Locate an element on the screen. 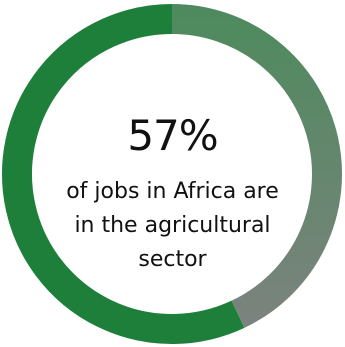 This screenshot has width=345, height=347. caption-line-2: in the agricultural is located at coordinates (172, 225).